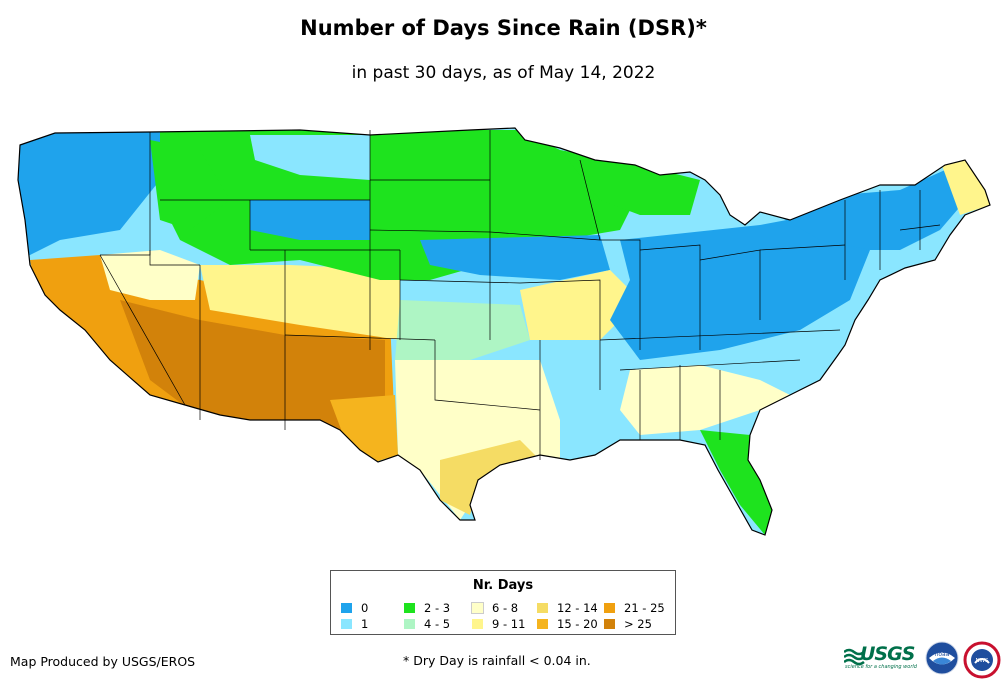  What do you see at coordinates (310, 220) in the screenshot?
I see `region-wyoming-0-days` at bounding box center [310, 220].